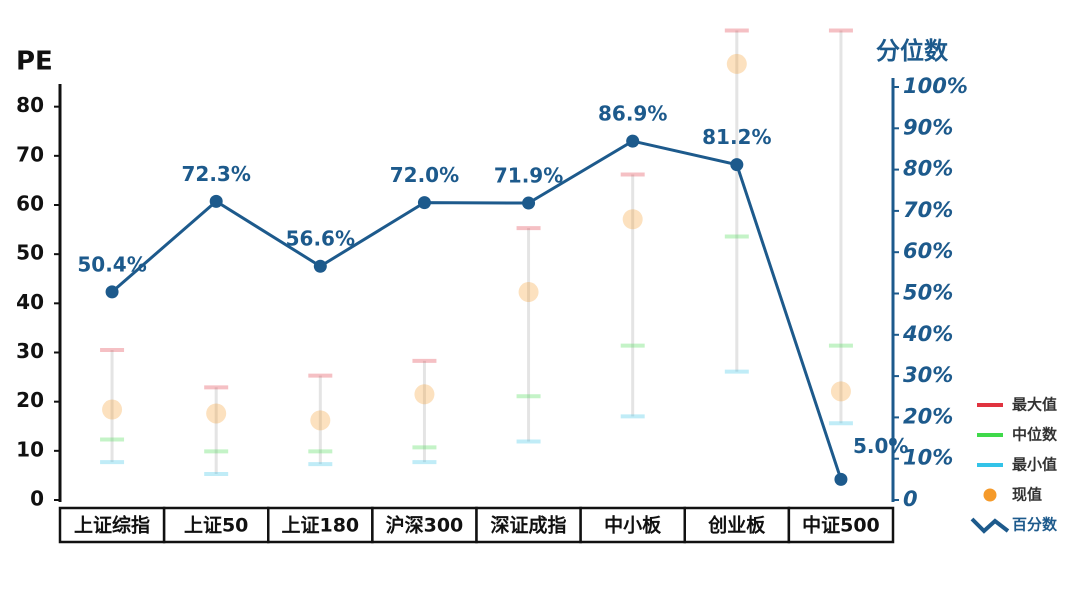  What do you see at coordinates (632, 114) in the screenshot?
I see `percentile-label: 86.9%` at bounding box center [632, 114].